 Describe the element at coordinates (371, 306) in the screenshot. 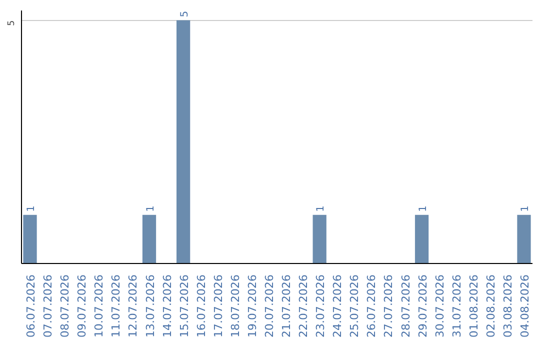

I see `x-tick-label: 26.07.2026` at that location.